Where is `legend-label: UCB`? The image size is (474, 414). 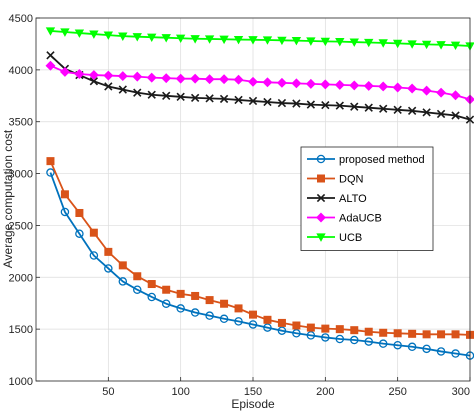
legend-label: UCB is located at coordinates (350, 238).